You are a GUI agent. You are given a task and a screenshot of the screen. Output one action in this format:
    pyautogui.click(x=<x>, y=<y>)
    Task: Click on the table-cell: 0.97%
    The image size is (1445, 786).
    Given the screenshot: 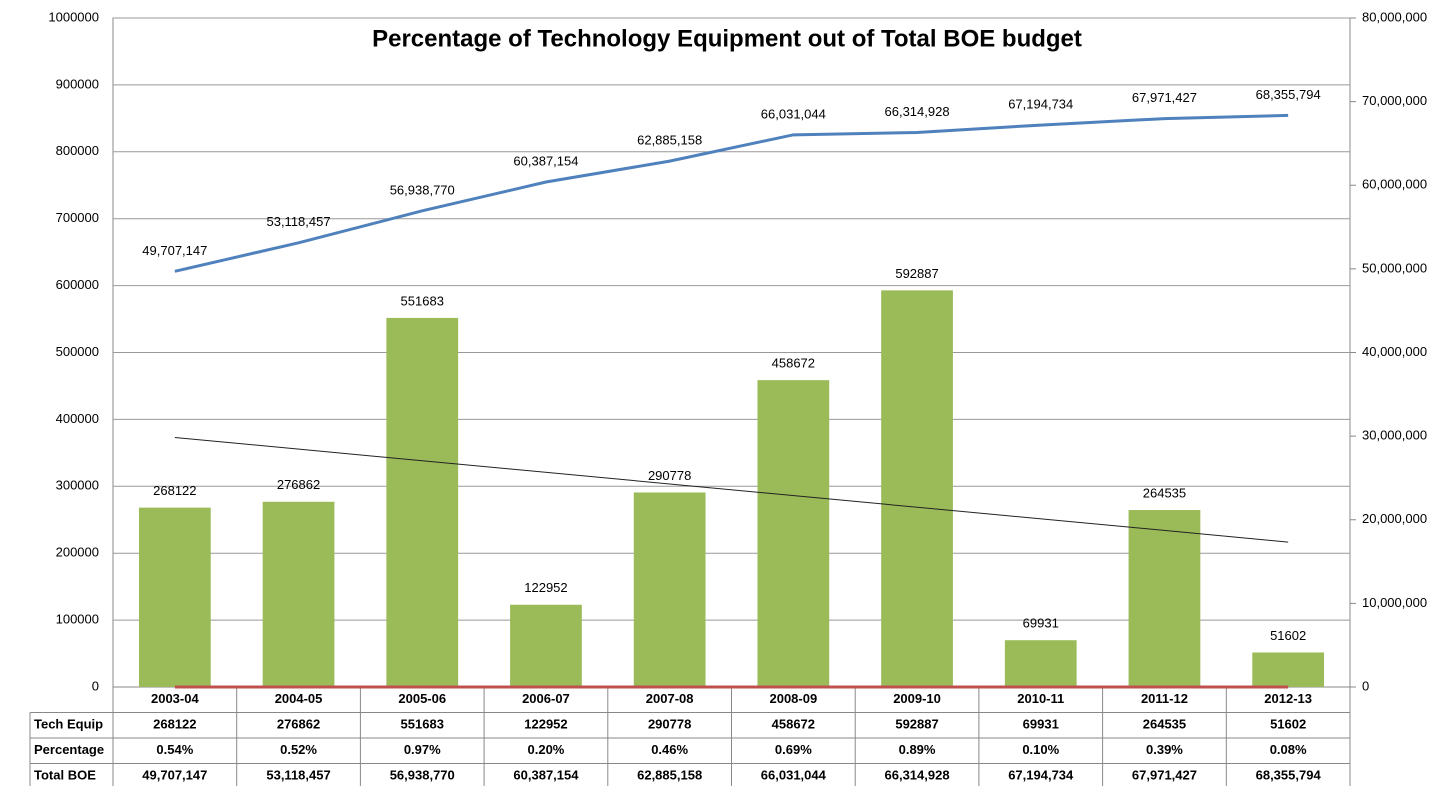 What is the action you would take?
    pyautogui.click(x=422, y=749)
    